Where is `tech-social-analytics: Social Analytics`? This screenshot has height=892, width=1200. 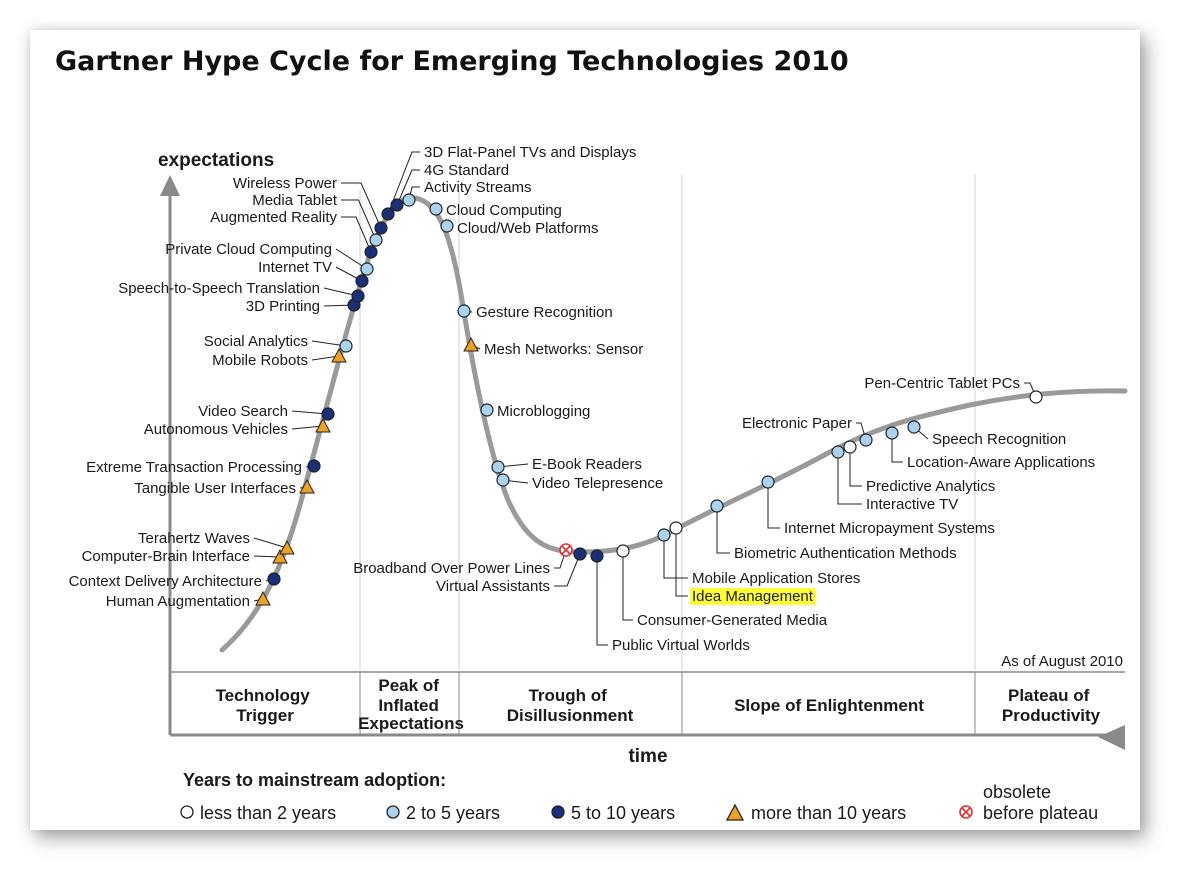
tech-social-analytics: Social Analytics is located at coordinates (278, 343).